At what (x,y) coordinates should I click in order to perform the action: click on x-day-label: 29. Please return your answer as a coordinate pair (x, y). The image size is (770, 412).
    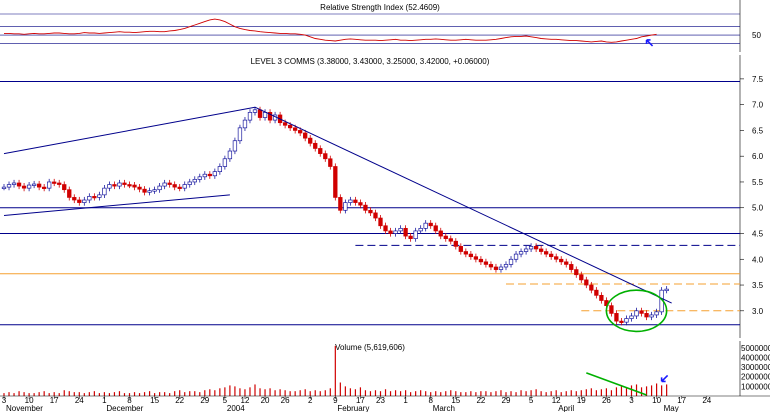
    Looking at the image, I should click on (204, 400).